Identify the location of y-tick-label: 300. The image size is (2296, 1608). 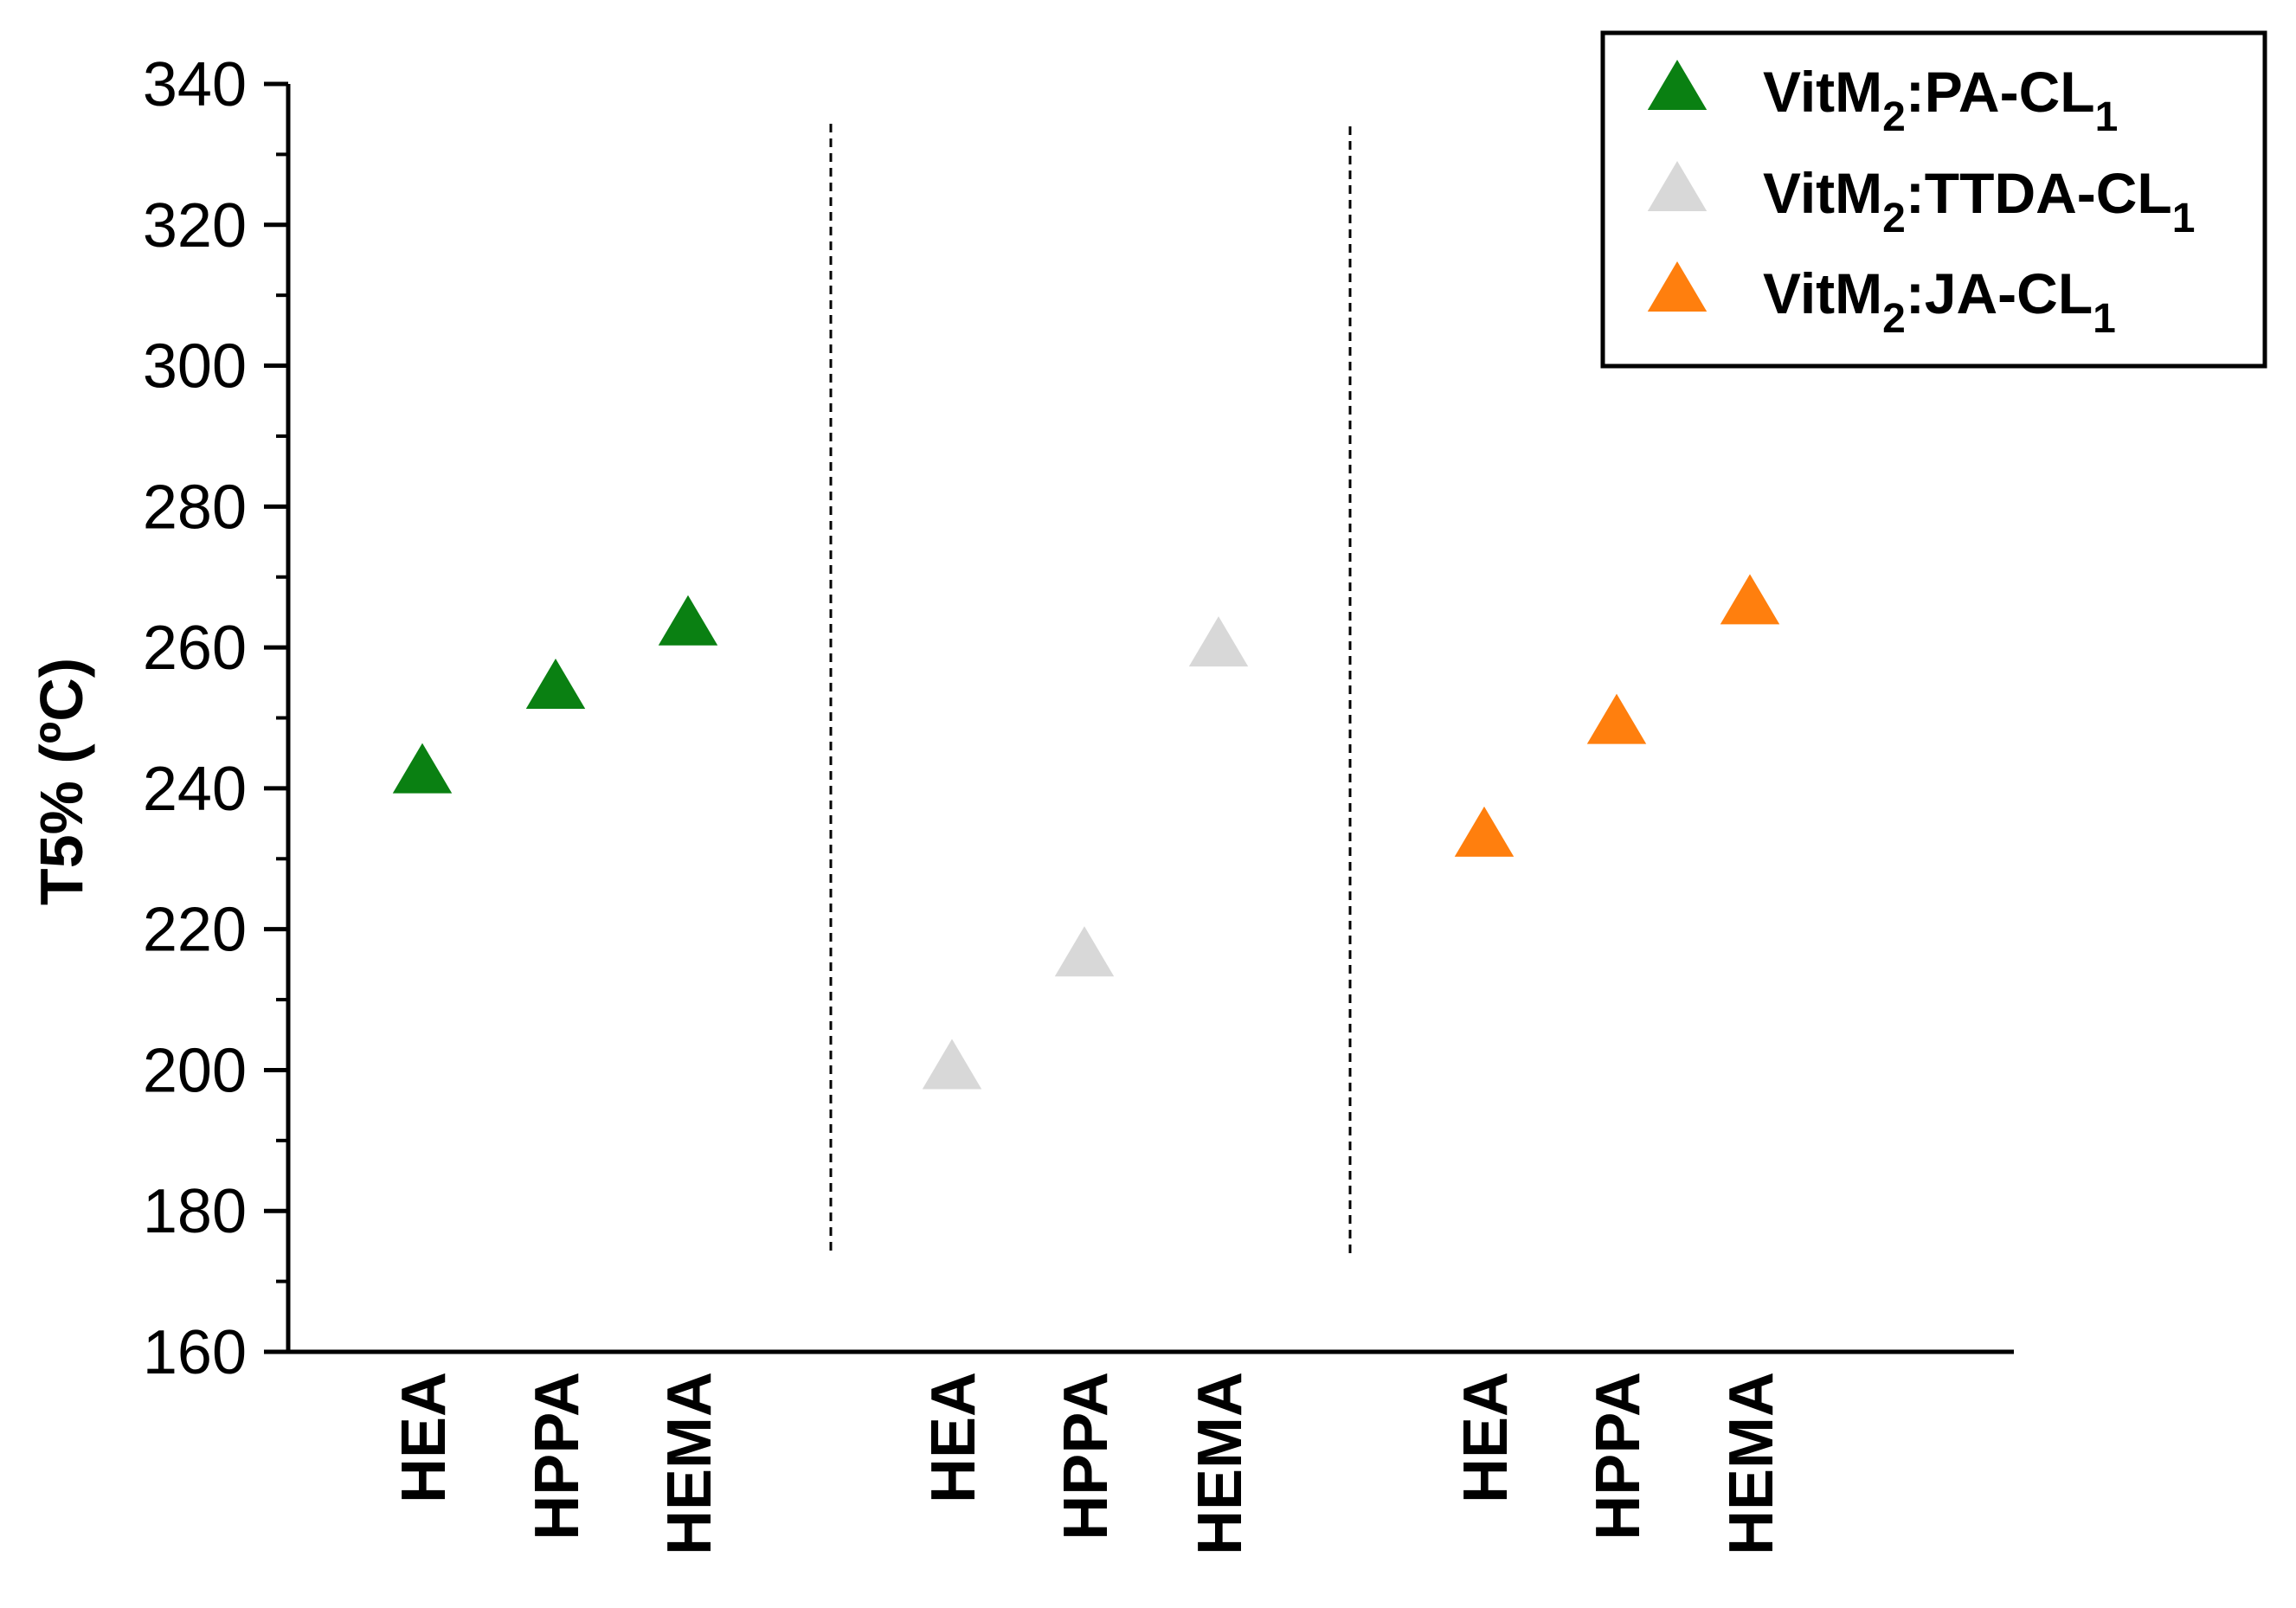
(195, 367).